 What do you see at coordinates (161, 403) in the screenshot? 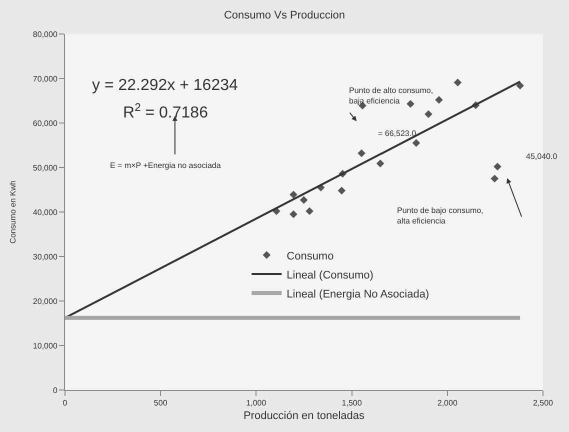
I see `x-tick-label: 500` at bounding box center [161, 403].